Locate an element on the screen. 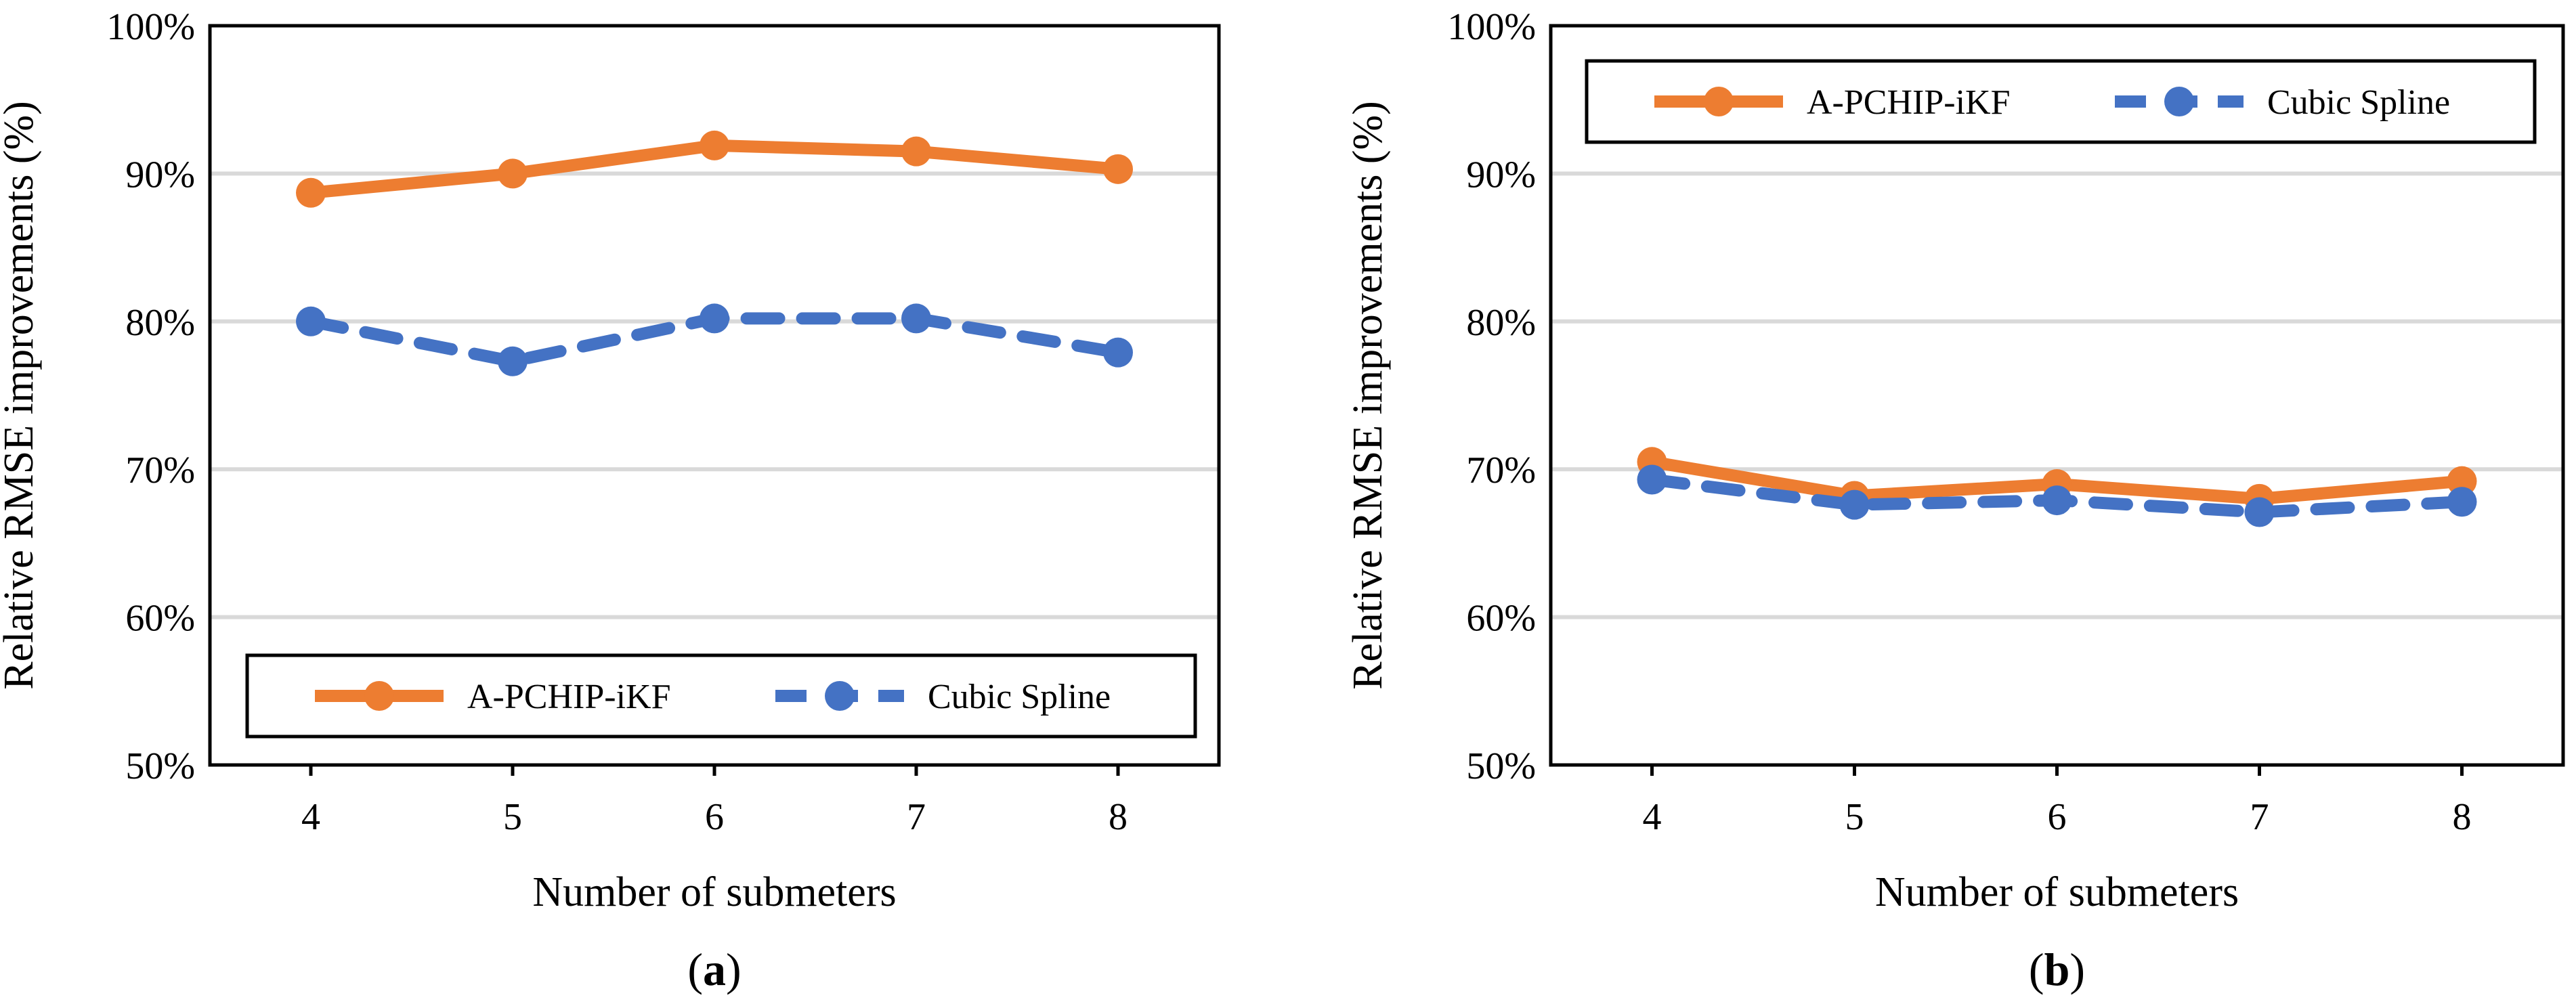 The image size is (2576, 1008). caption-letter: b is located at coordinates (2057, 970).